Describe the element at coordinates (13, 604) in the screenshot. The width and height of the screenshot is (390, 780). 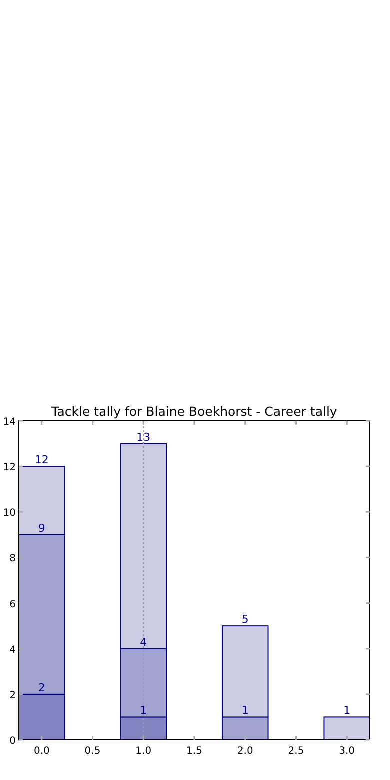
I see `y-tick-label: 6` at that location.